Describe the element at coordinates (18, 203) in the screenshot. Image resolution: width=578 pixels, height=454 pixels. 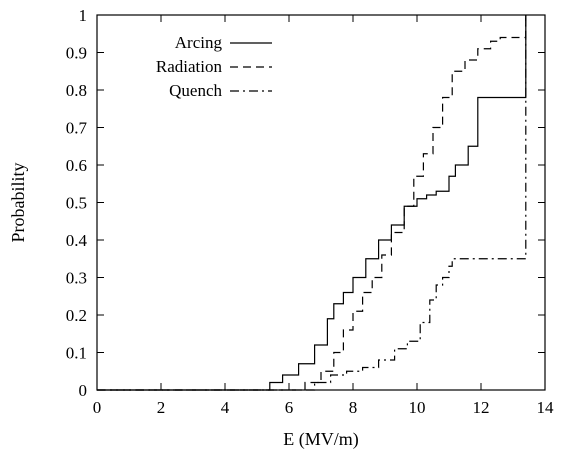
I see `y-axis-label: Probability` at that location.